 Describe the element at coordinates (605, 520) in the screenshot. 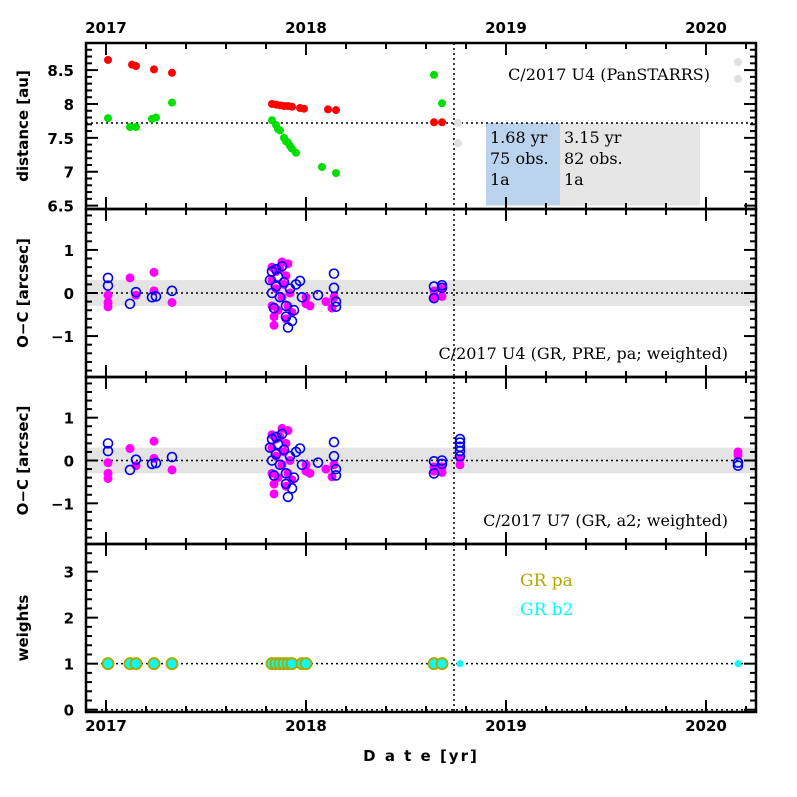

I see `panel-title: C/2017 U7 (GR, a2; weighted)` at that location.